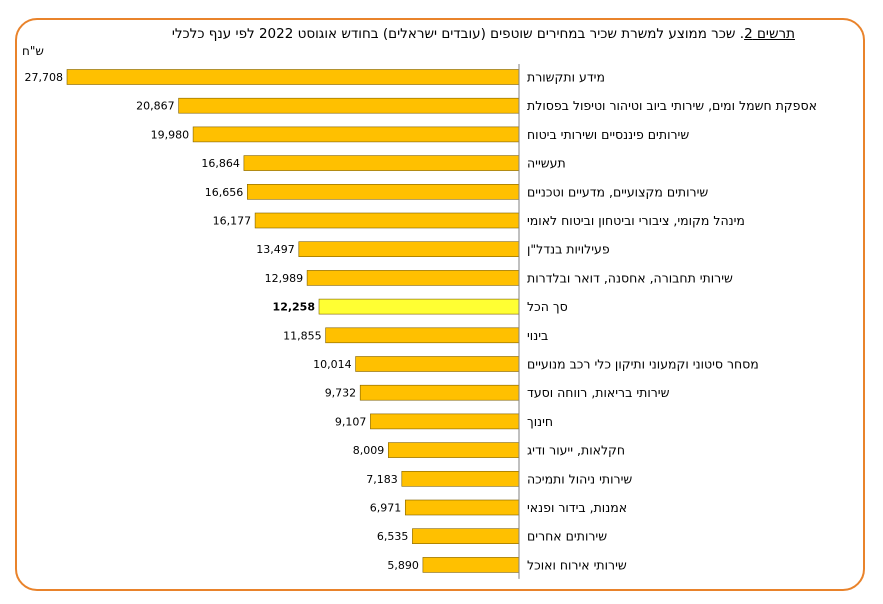 This screenshot has width=883, height=604. What do you see at coordinates (608, 134) in the screenshot?
I see `category-label: שירותים פיננסיים ושירותי ביטוח` at bounding box center [608, 134].